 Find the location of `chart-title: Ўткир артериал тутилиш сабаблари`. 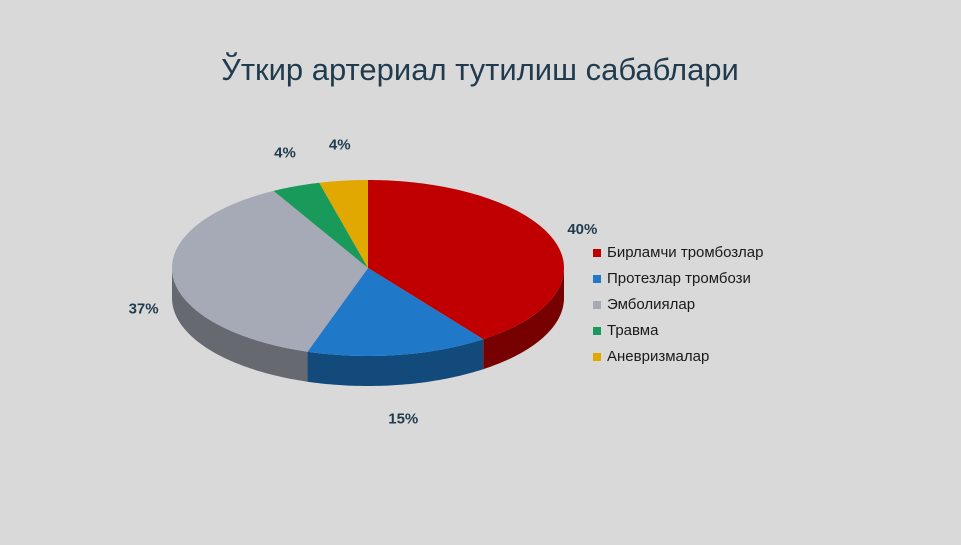

chart-title: Ўткир артериал тутилиш сабаблари is located at coordinates (480, 69).